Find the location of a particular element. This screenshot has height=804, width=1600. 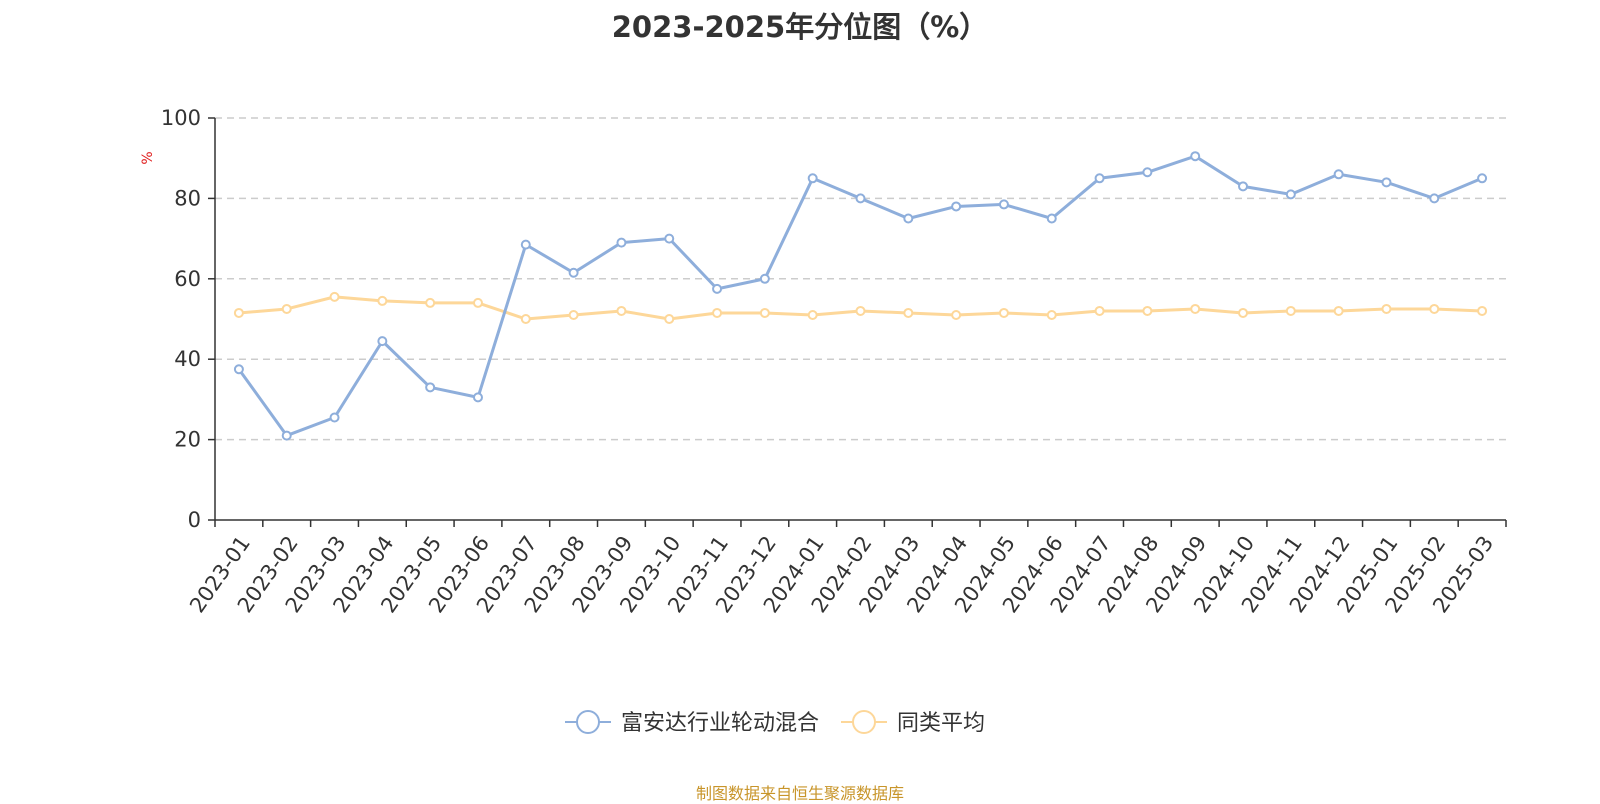

y-tick-label: 60 is located at coordinates (187, 279).